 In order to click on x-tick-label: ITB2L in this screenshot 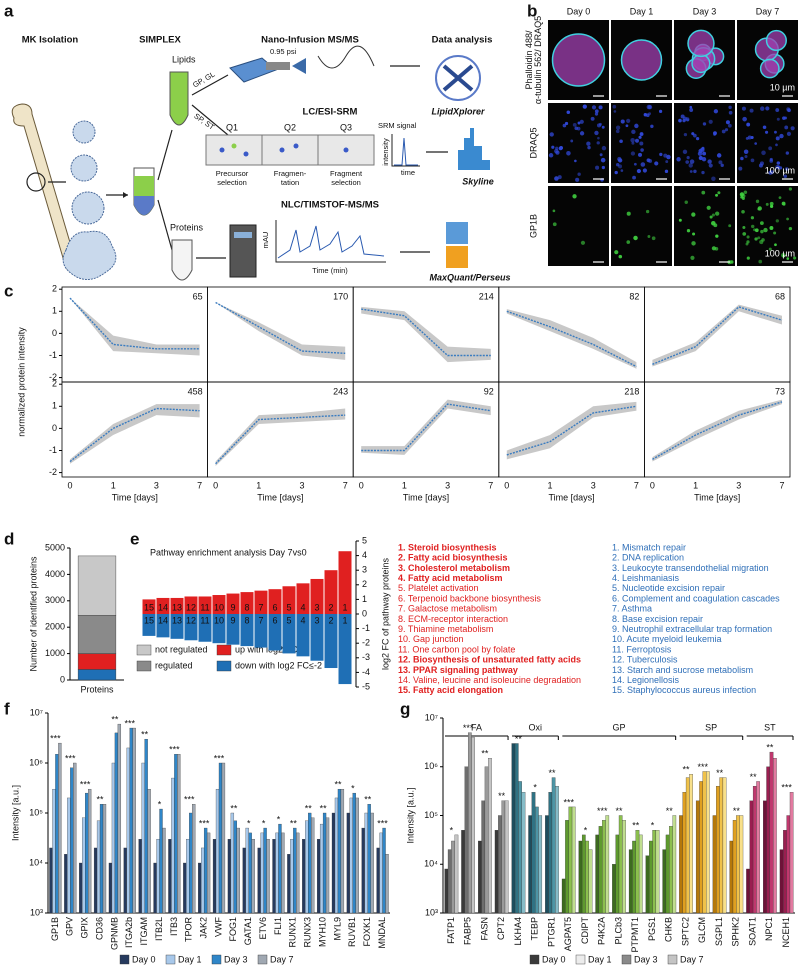, I will do `click(159, 929)`.